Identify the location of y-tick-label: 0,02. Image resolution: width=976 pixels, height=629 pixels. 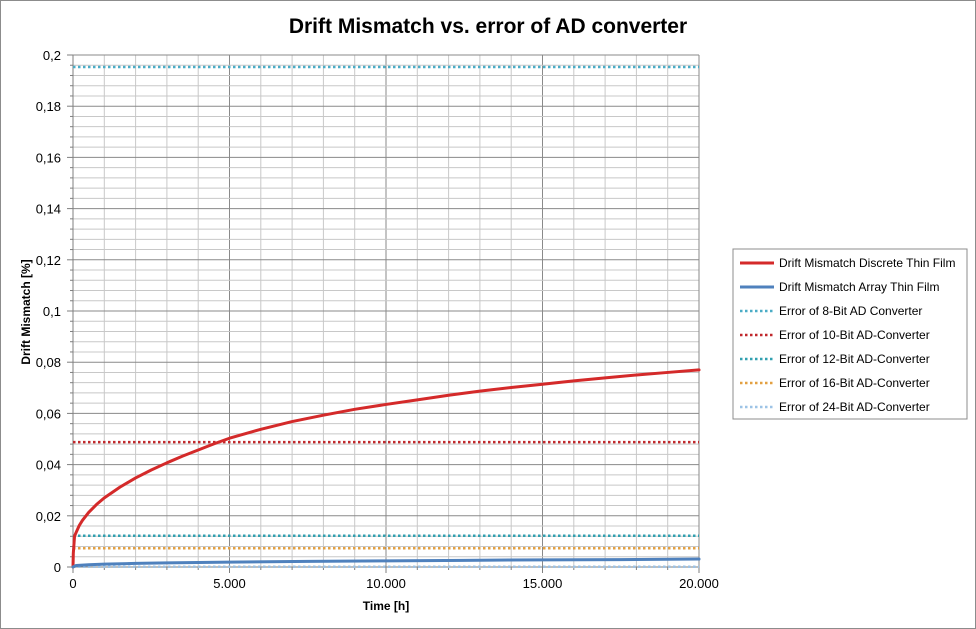
(48, 516).